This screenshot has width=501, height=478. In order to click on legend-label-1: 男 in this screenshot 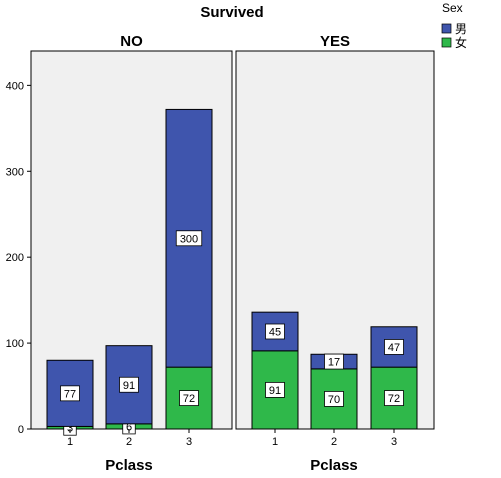, I will do `click(461, 29)`.